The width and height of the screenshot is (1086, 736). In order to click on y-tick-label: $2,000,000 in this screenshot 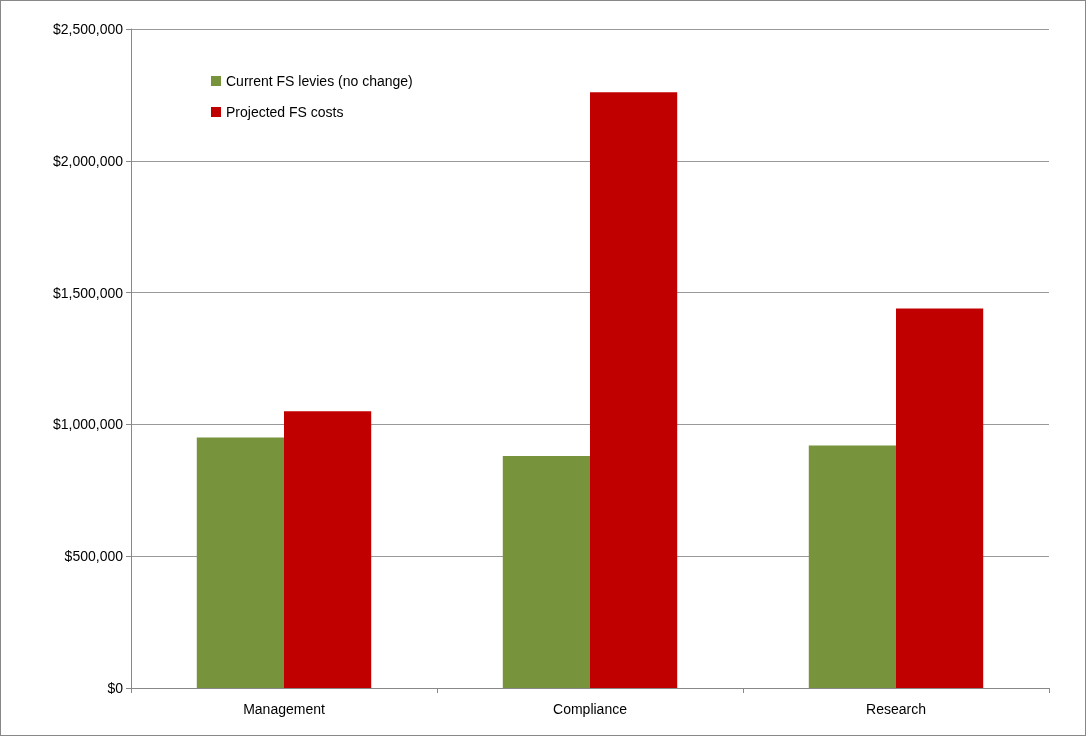, I will do `click(88, 160)`.